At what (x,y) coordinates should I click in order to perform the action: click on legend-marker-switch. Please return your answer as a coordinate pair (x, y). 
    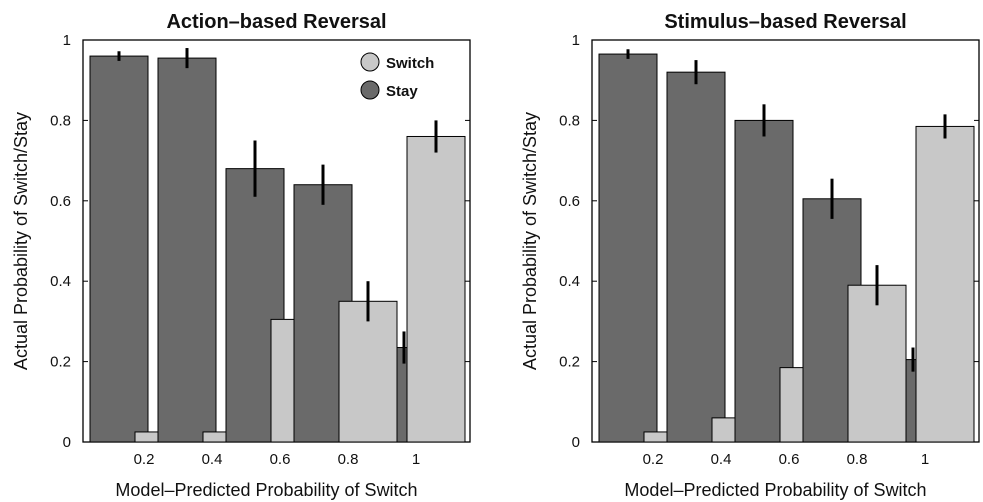
    Looking at the image, I should click on (370, 62).